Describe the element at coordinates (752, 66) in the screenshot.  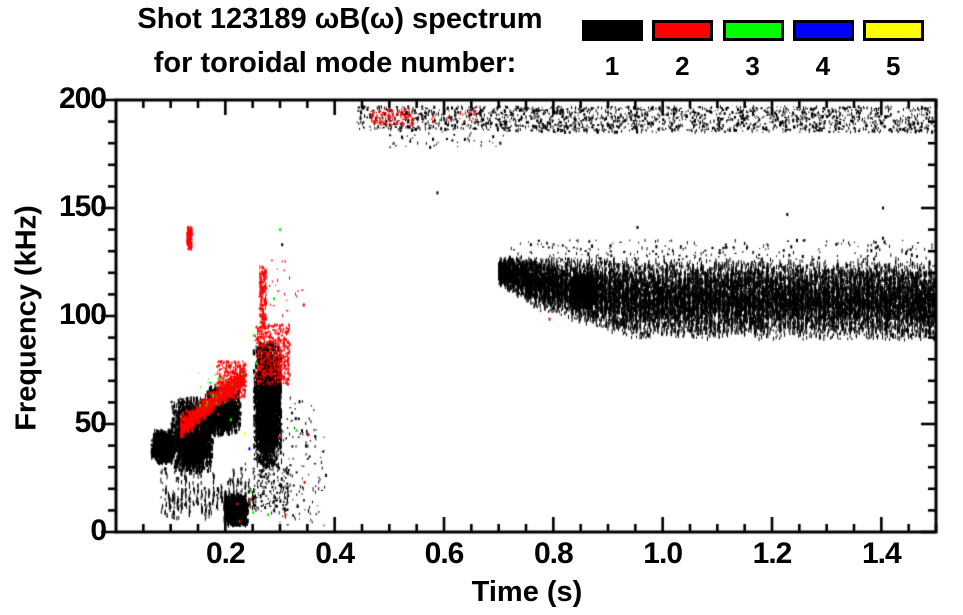
I see `legend-mode-label-3: 3` at that location.